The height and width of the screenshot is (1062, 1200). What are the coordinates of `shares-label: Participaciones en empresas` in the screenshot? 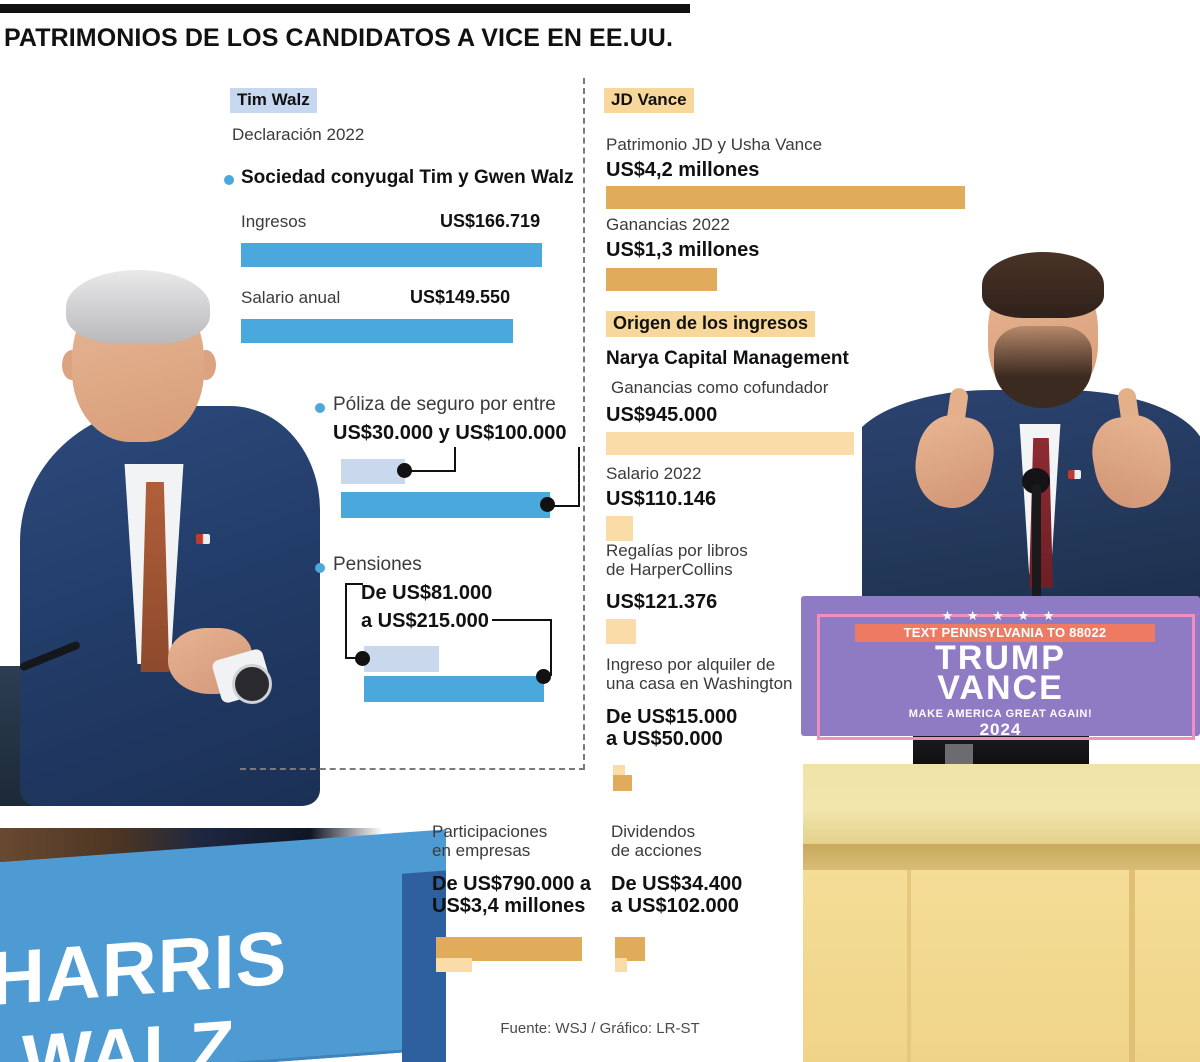 It's located at (490, 841).